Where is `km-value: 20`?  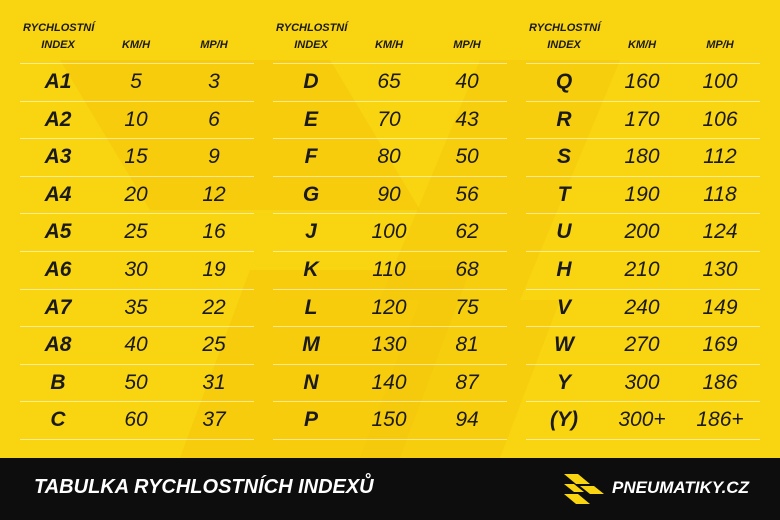 km-value: 20 is located at coordinates (136, 194).